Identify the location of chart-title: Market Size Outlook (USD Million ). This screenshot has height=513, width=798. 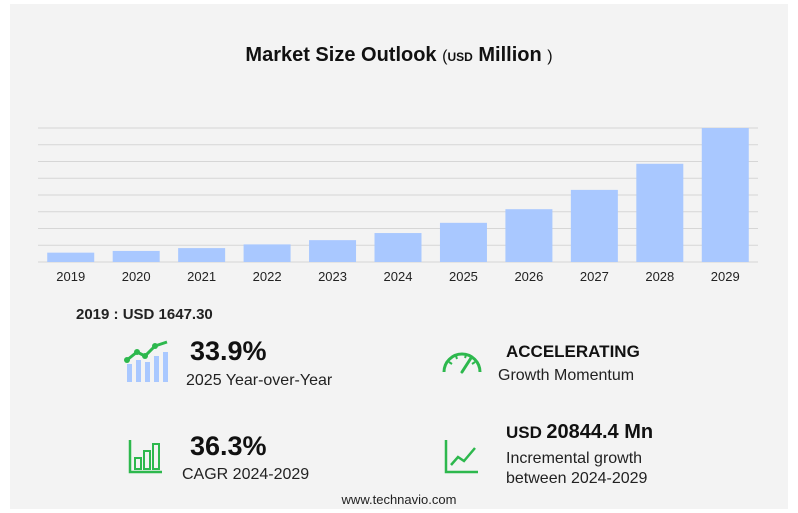
(399, 55).